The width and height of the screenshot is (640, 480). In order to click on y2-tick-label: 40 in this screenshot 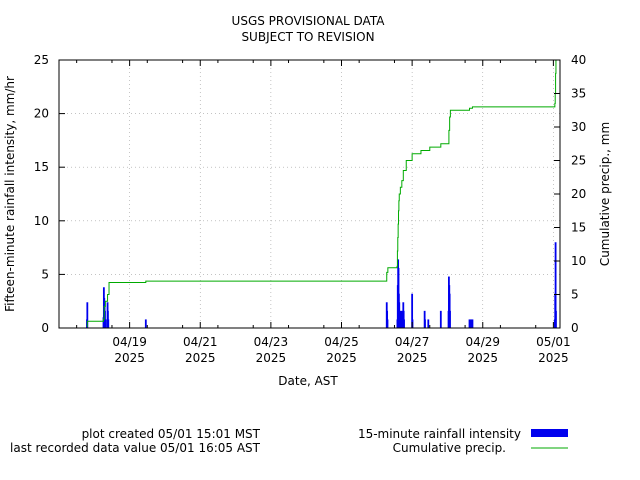, I will do `click(578, 60)`.